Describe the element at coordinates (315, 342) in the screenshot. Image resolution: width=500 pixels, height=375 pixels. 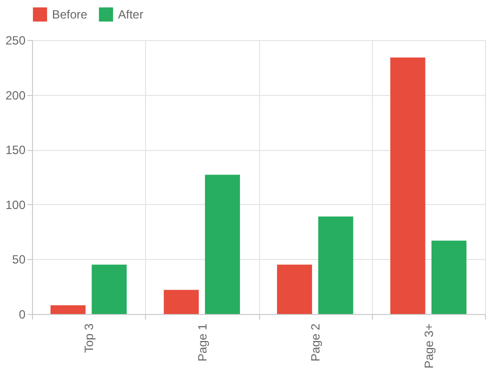
I see `x-tick-label: Page 2` at that location.